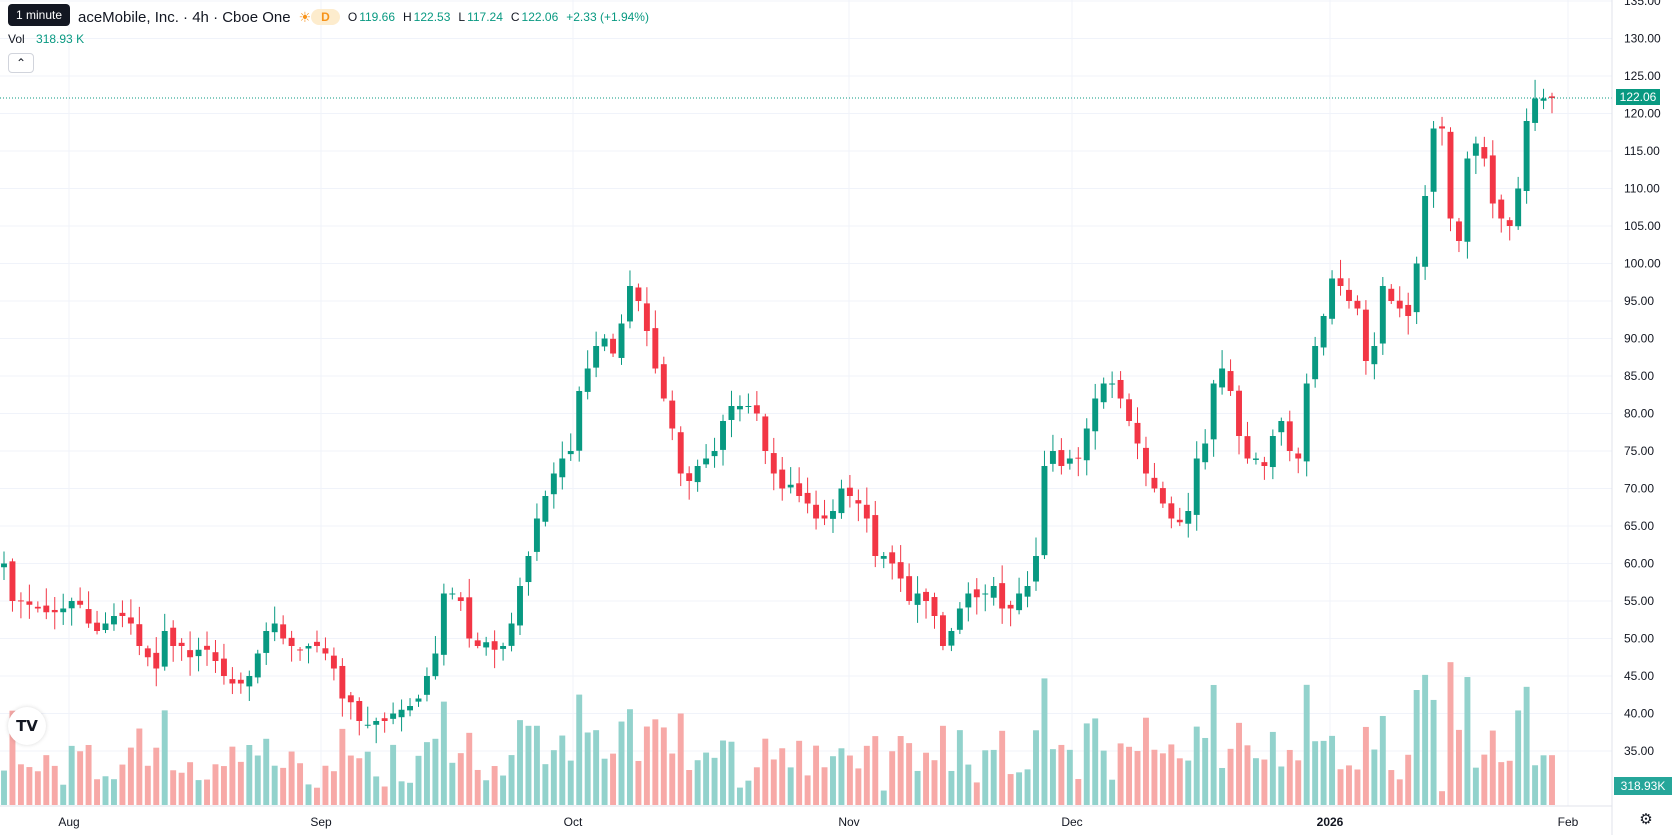  Describe the element at coordinates (27, 726) in the screenshot. I see `tradingview-logo: TV` at that location.